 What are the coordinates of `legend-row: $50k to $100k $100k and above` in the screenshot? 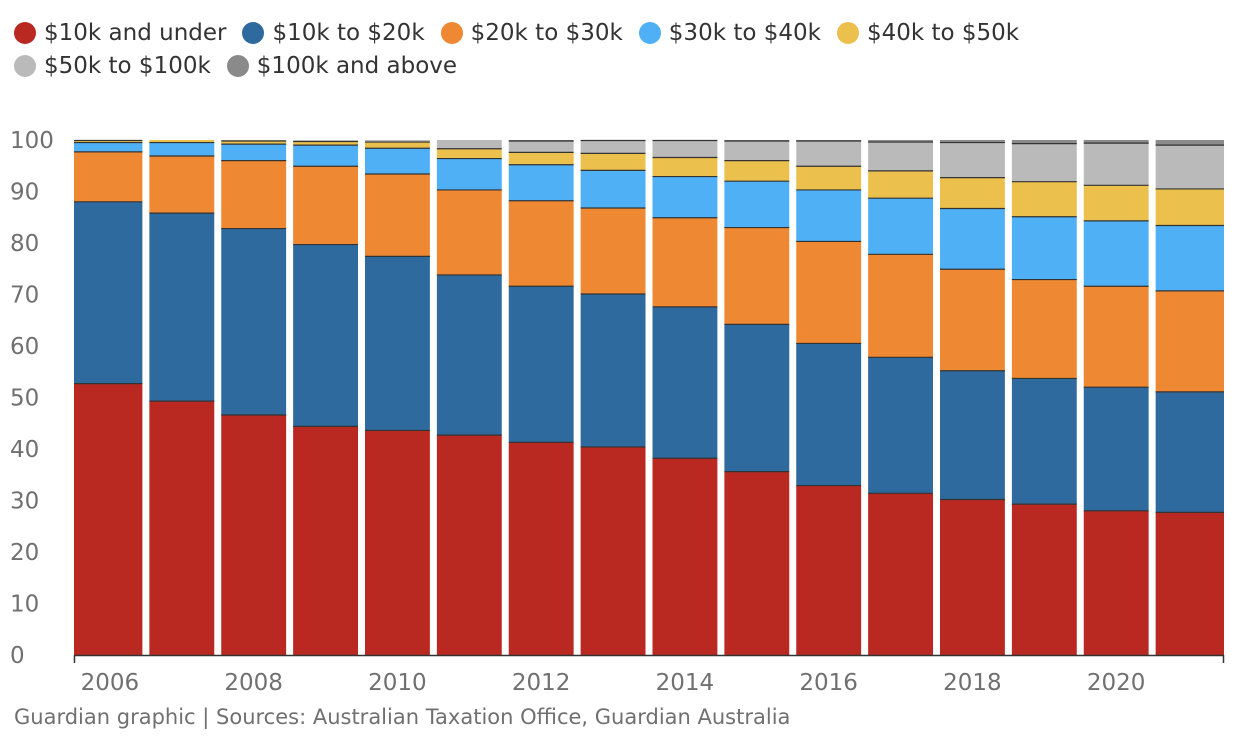 It's located at (629, 65).